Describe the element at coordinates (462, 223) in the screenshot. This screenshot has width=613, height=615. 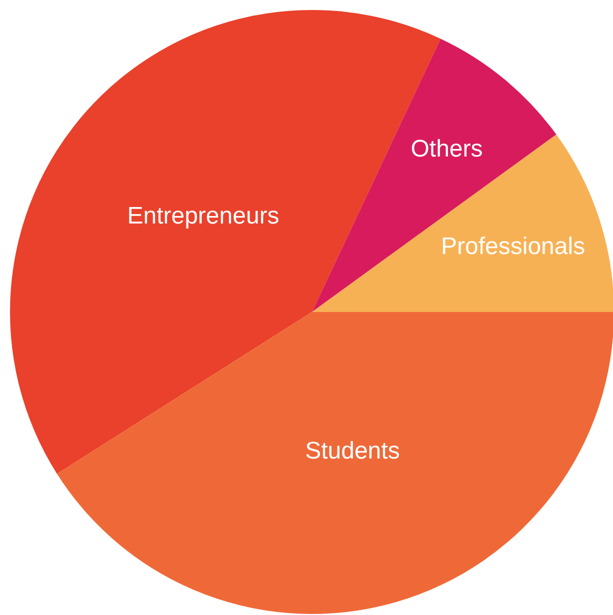
I see `pie-slice` at that location.